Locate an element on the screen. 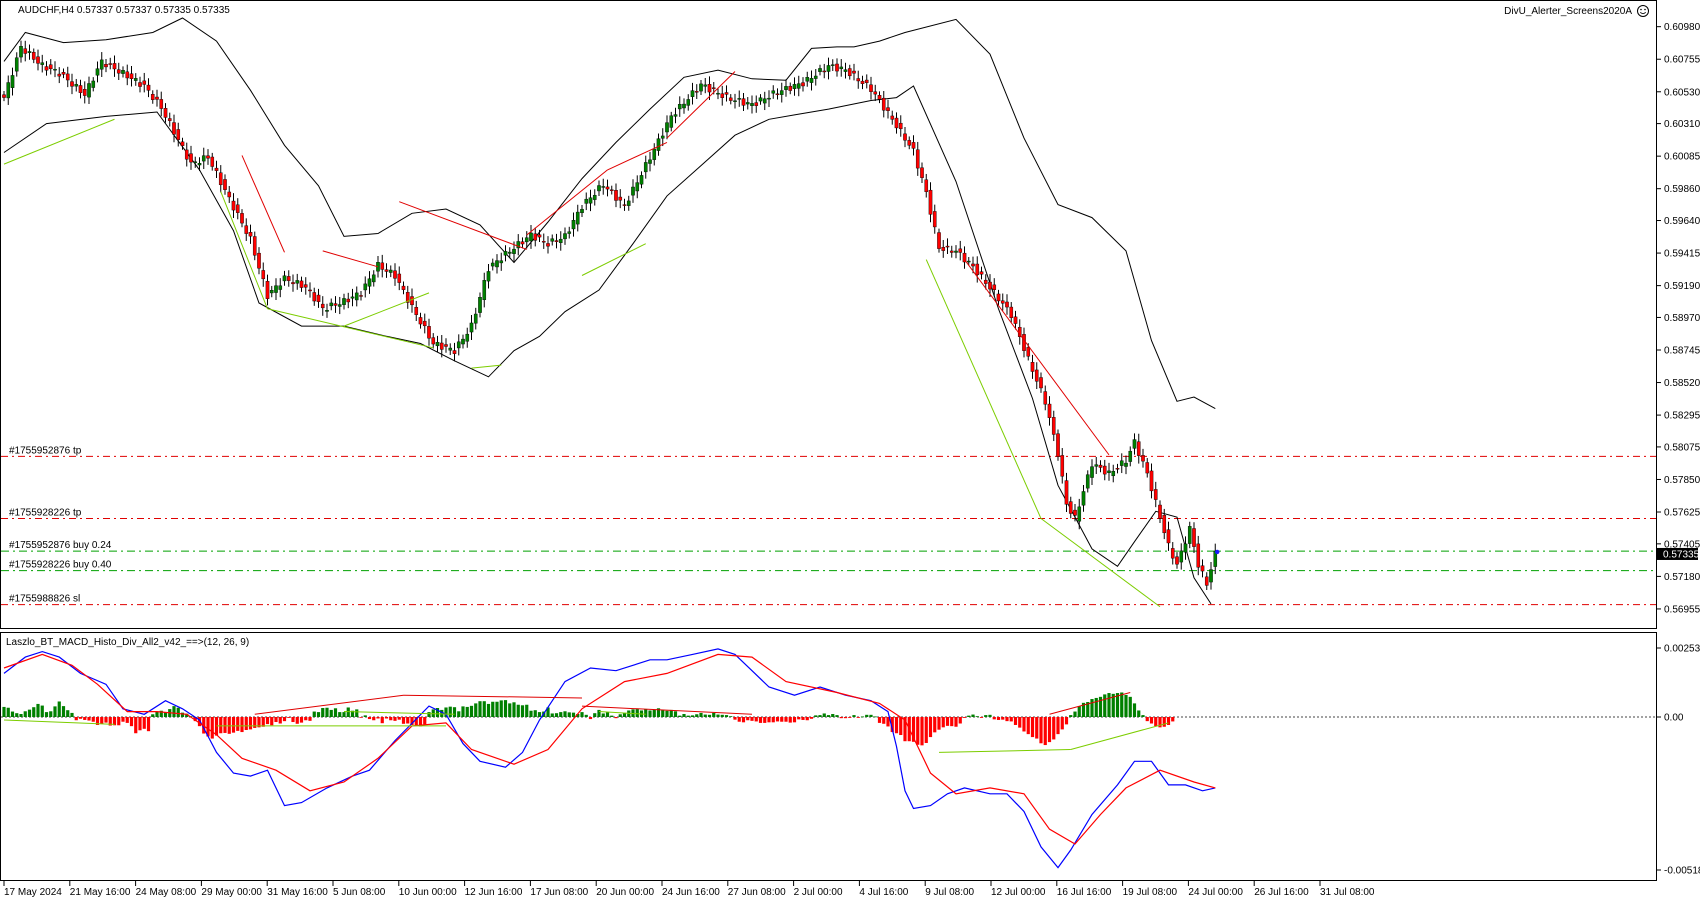  macd-divergence-layer is located at coordinates (586, 722).